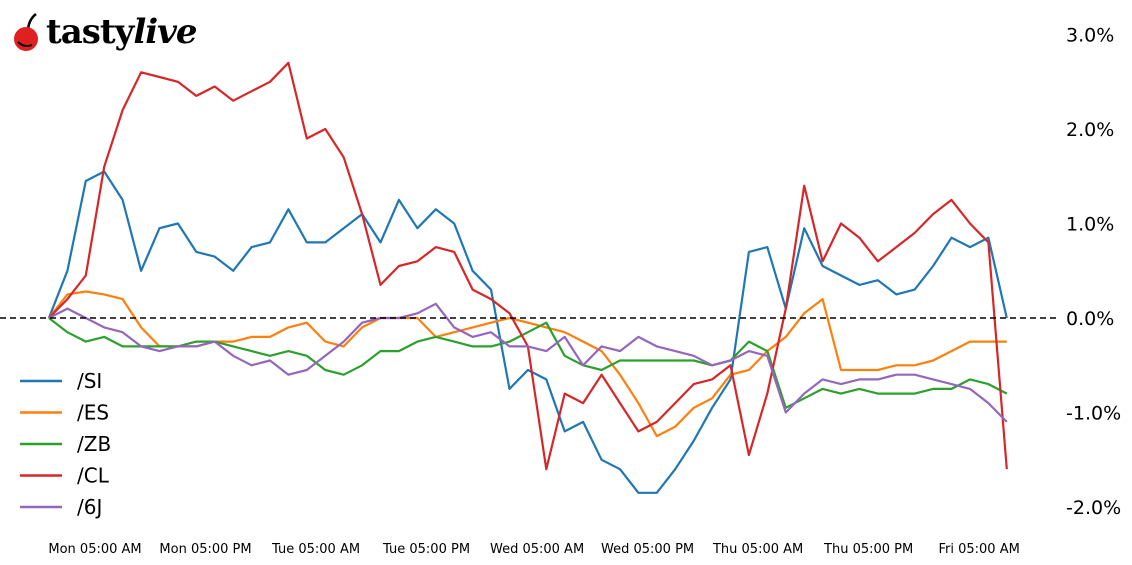  What do you see at coordinates (978, 549) in the screenshot?
I see `x-tick-label: Fri 05:00 AM` at bounding box center [978, 549].